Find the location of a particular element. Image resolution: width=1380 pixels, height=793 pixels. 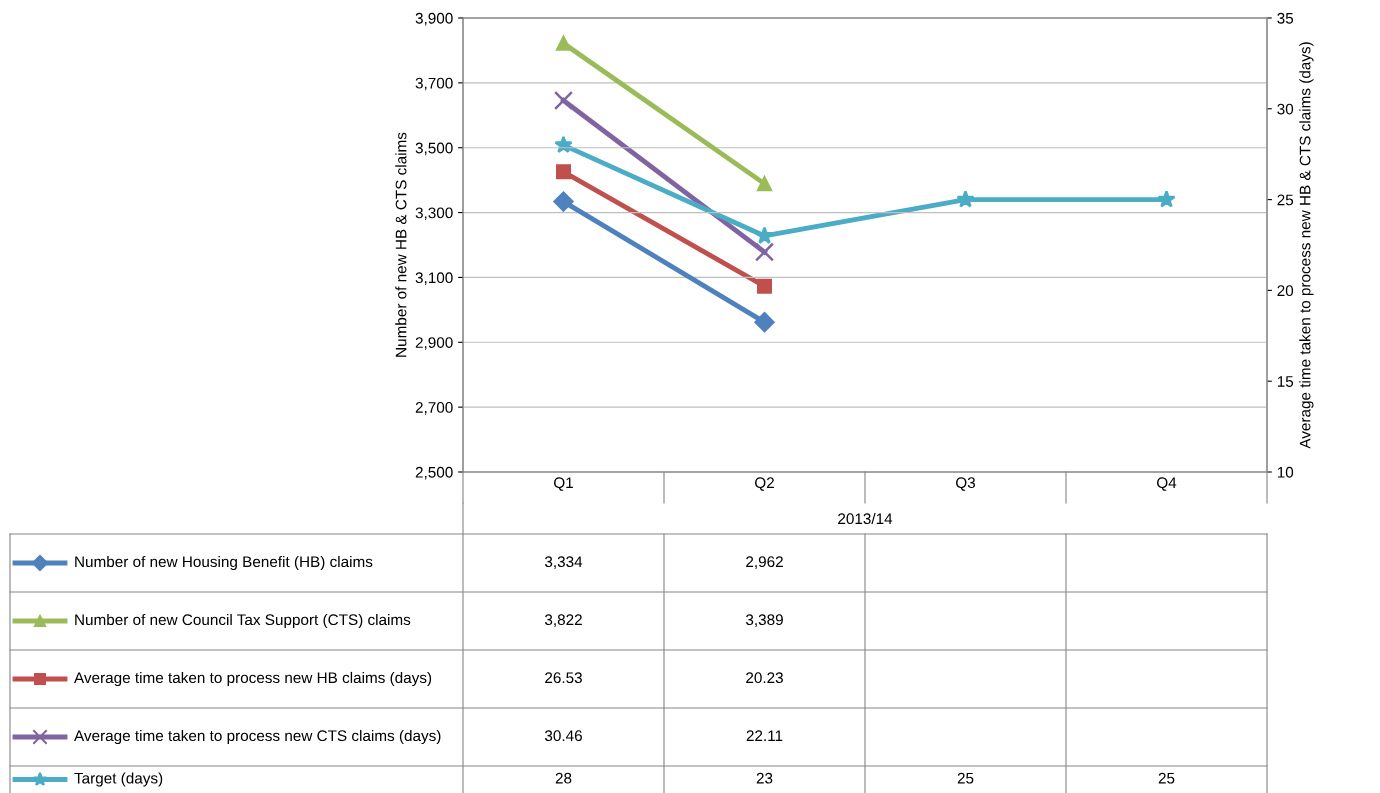

data-label: 23 is located at coordinates (764, 778).